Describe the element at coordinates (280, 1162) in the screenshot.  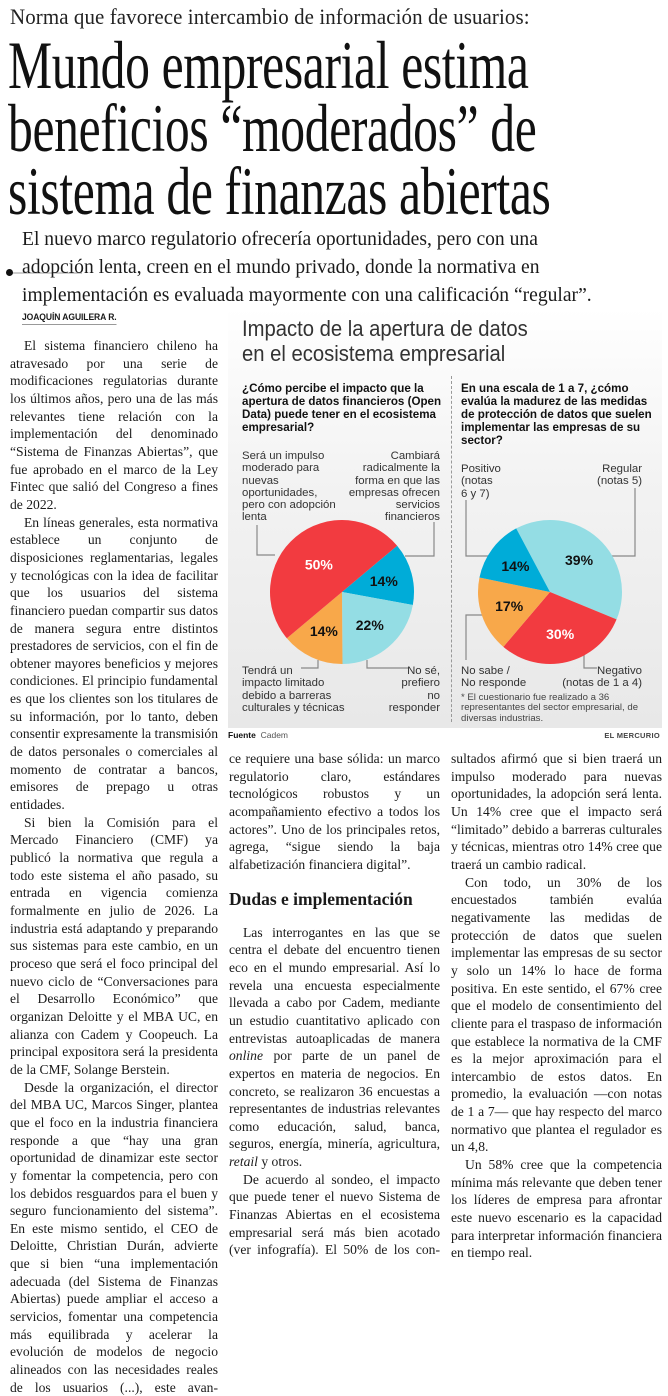
I see `text: y otros.` at that location.